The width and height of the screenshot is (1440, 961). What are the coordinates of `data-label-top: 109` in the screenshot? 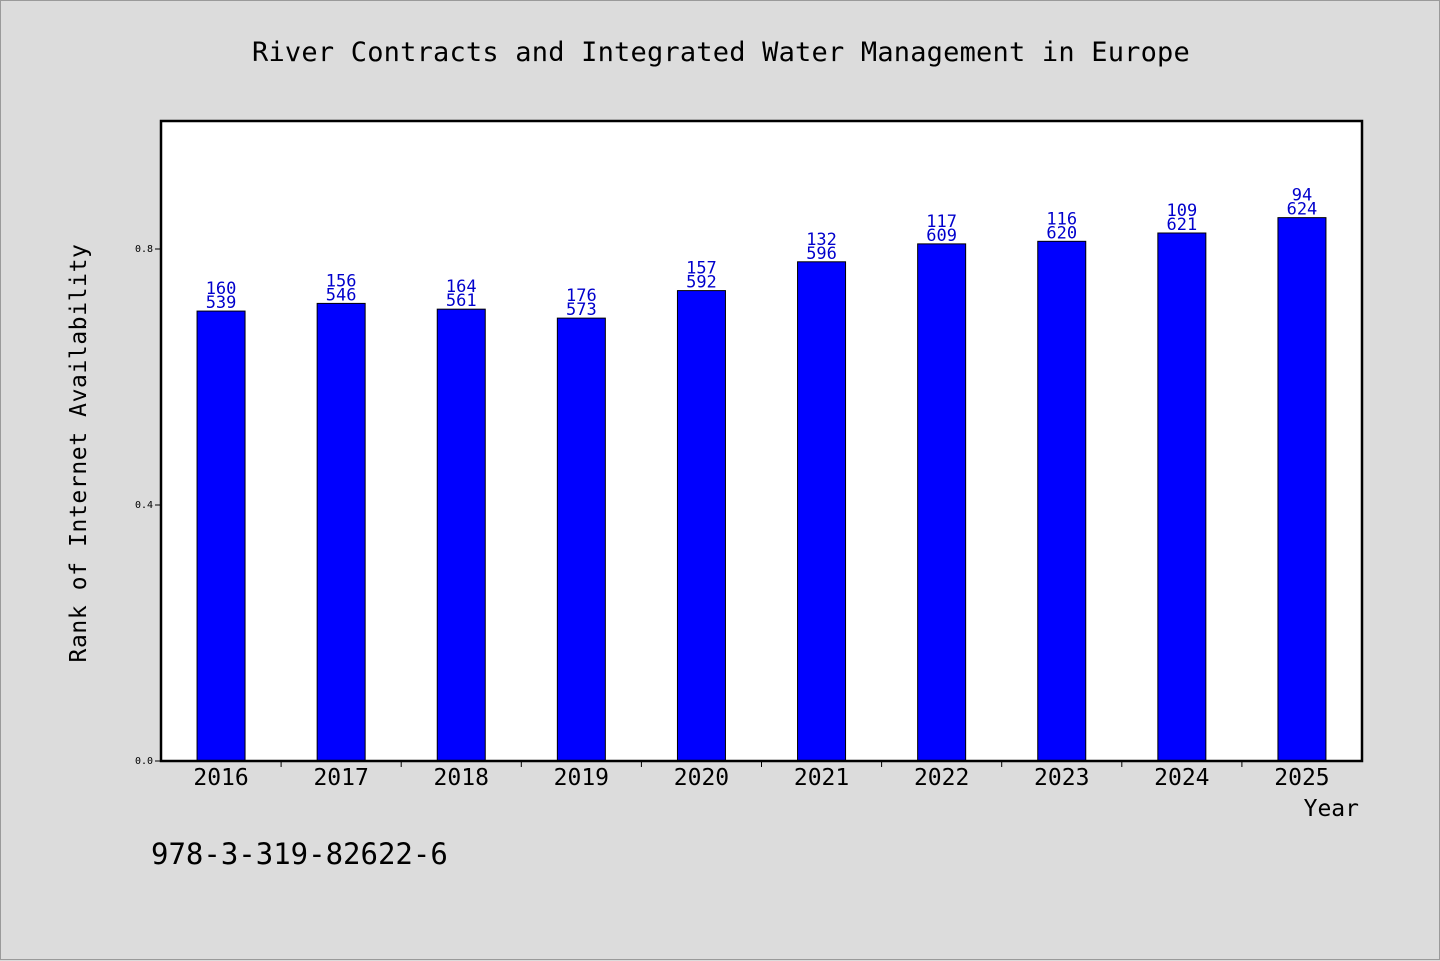 It's located at (1181, 211).